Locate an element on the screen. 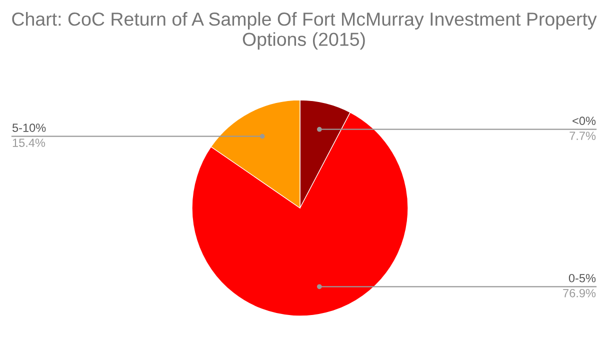 The width and height of the screenshot is (608, 343). data-label: 76.9% is located at coordinates (579, 293).